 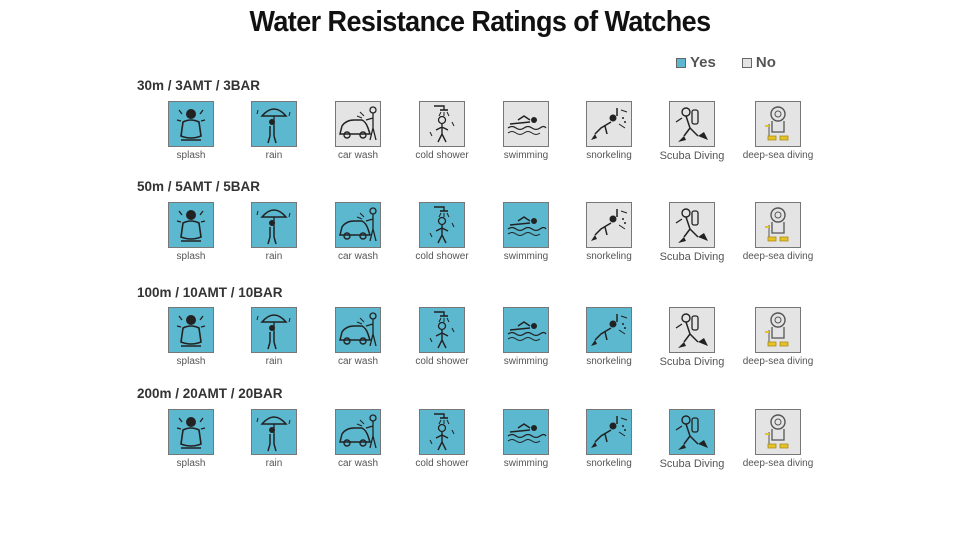 I want to click on legend-yes-swatch, so click(x=681, y=62).